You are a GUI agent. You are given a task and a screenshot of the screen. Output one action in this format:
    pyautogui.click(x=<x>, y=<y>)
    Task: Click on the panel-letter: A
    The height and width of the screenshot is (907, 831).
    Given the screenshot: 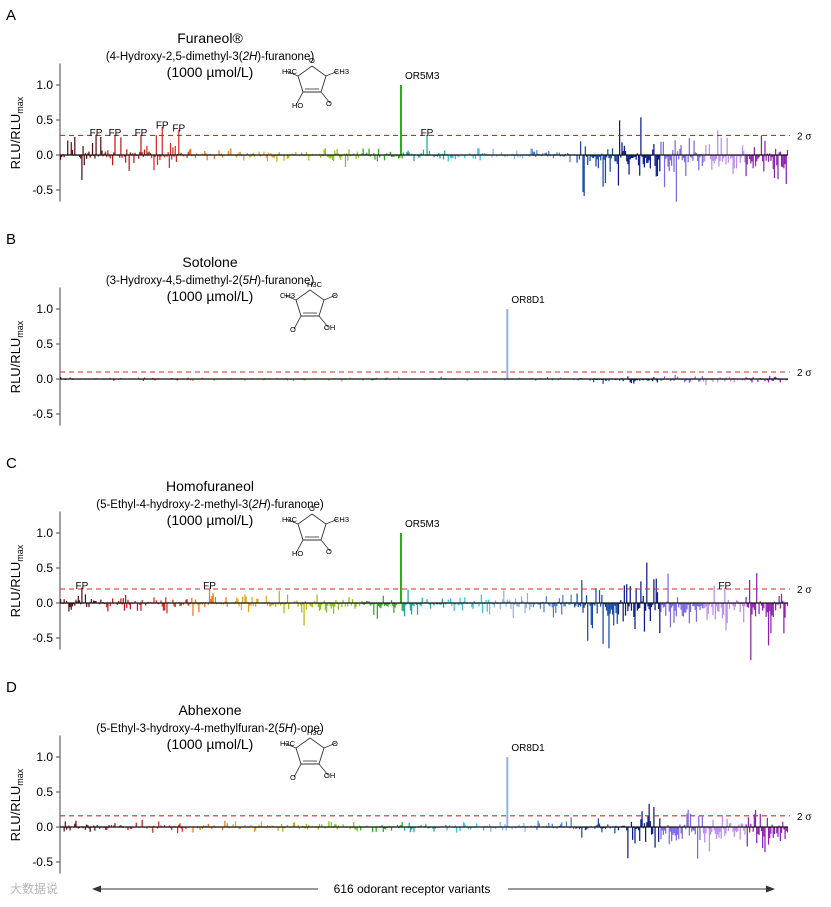 What is the action you would take?
    pyautogui.click(x=11, y=15)
    